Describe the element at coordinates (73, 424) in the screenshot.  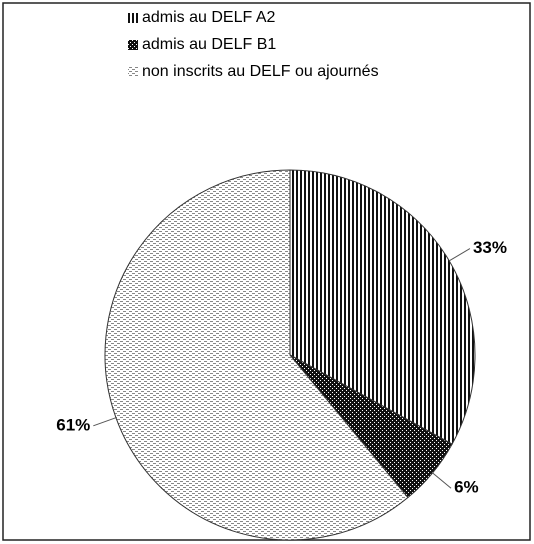
I see `data-label: 61%` at that location.